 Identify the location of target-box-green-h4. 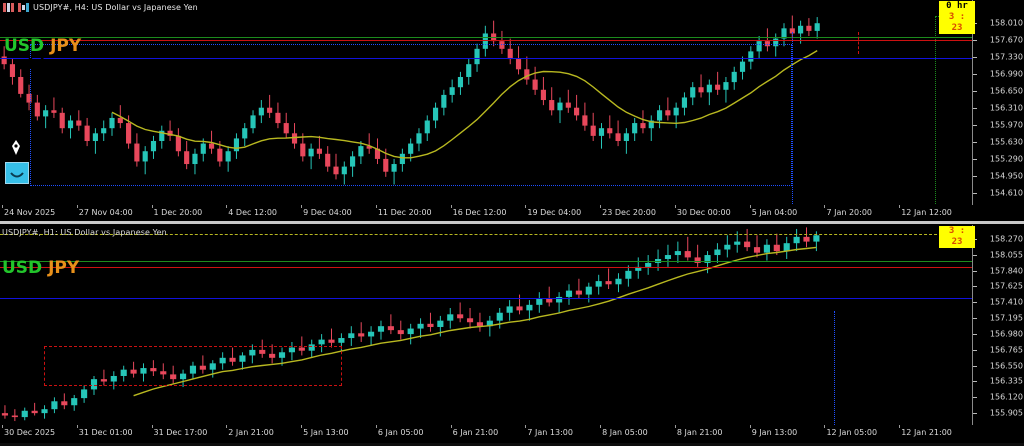
(953, 110).